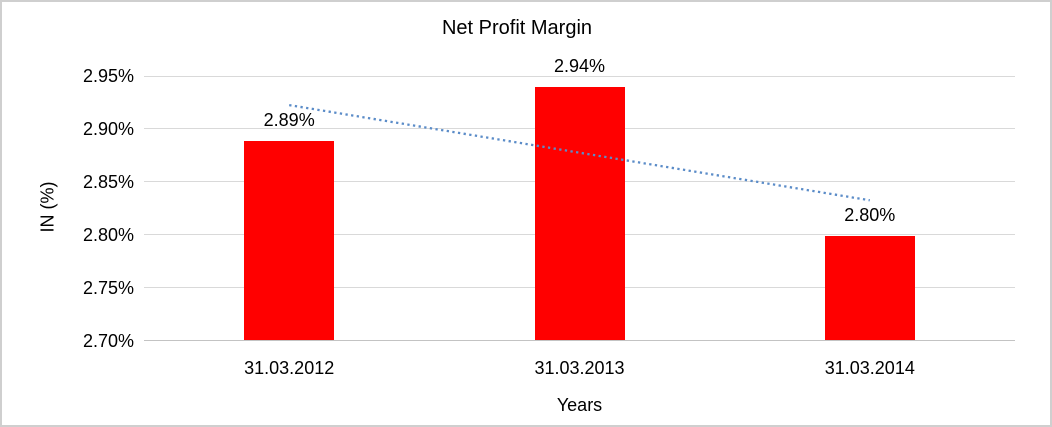 Image resolution: width=1052 pixels, height=427 pixels. I want to click on y-tick-label: 2.80%, so click(108, 234).